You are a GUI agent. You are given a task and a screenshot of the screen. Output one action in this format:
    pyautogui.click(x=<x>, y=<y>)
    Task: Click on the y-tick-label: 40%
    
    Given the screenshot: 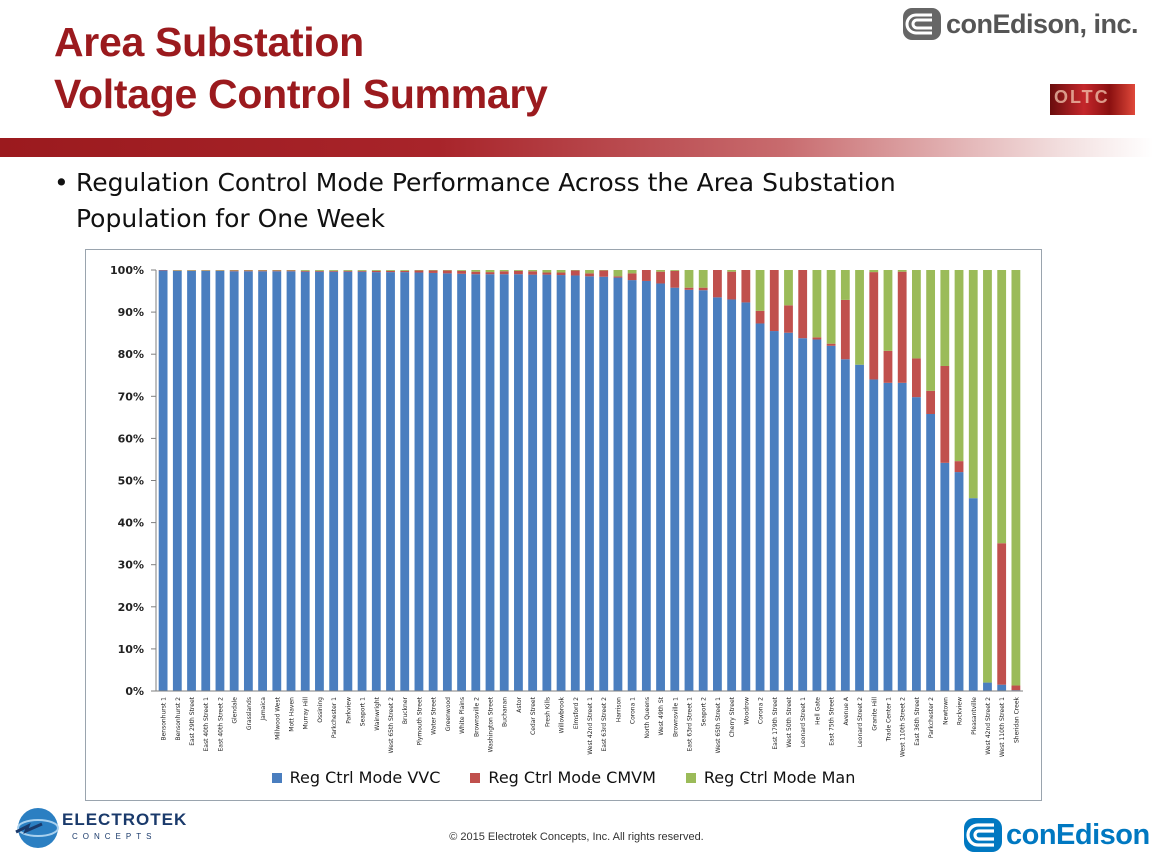 What is the action you would take?
    pyautogui.click(x=131, y=523)
    